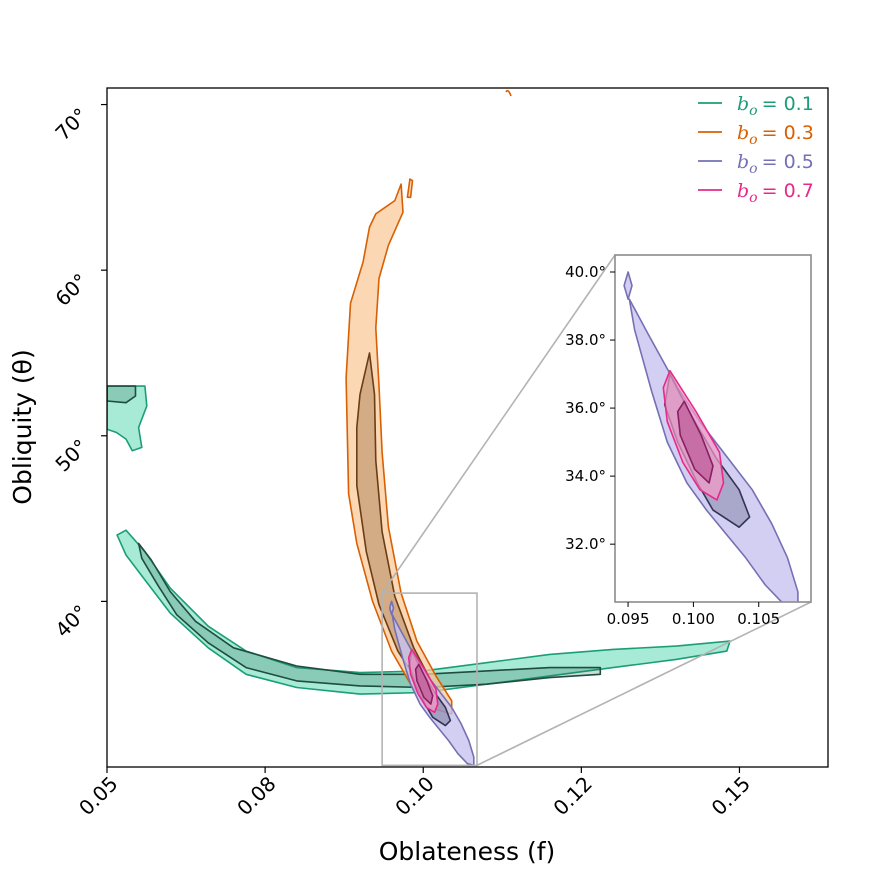 The width and height of the screenshot is (872, 872). Describe the element at coordinates (256, 796) in the screenshot. I see `x-tick-label: 0.08` at that location.